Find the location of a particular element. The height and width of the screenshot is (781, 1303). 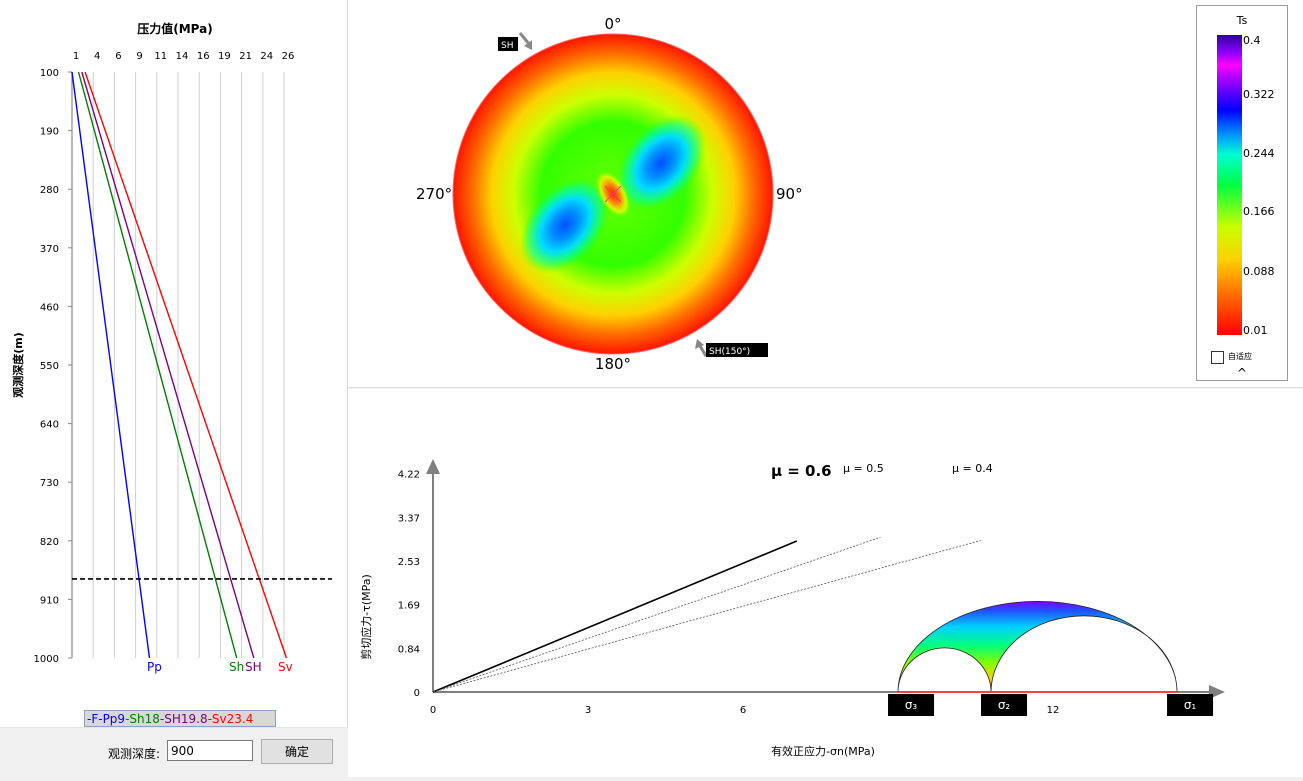

sh-arrow-icon is located at coordinates (525, 41).